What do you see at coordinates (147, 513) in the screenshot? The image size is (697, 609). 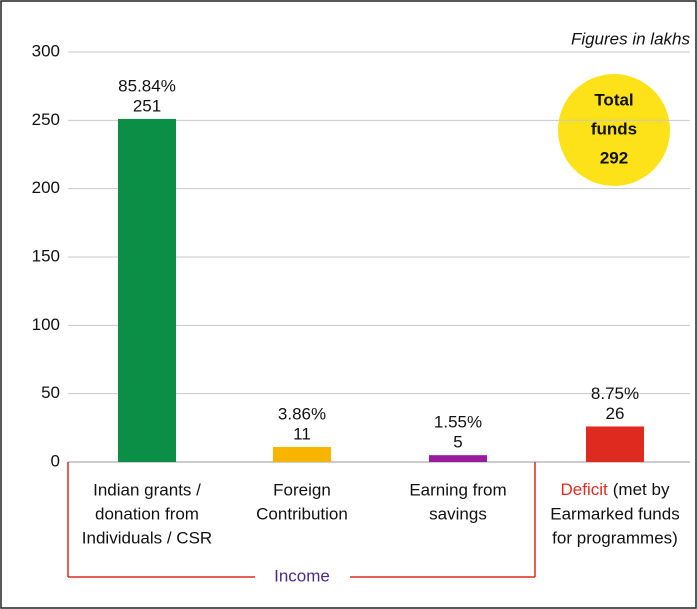 I see `x-tick-label: donation from` at bounding box center [147, 513].